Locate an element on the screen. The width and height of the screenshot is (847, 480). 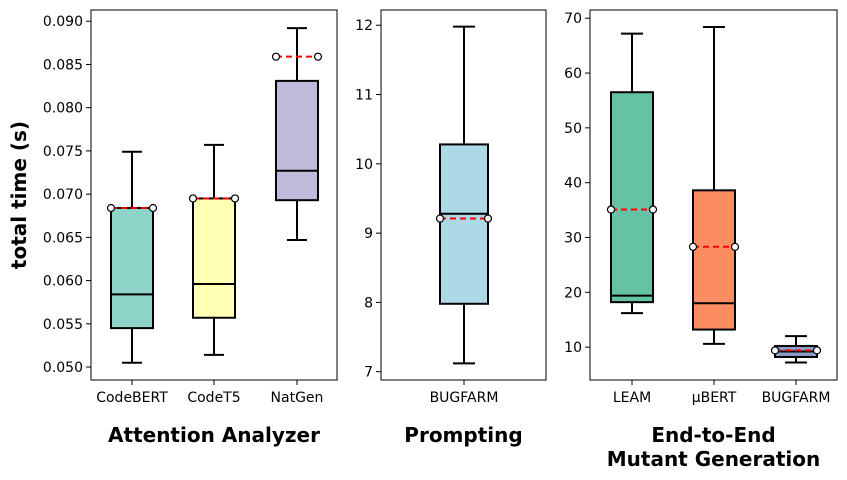
section-title: Attention Analyzer is located at coordinates (214, 435).